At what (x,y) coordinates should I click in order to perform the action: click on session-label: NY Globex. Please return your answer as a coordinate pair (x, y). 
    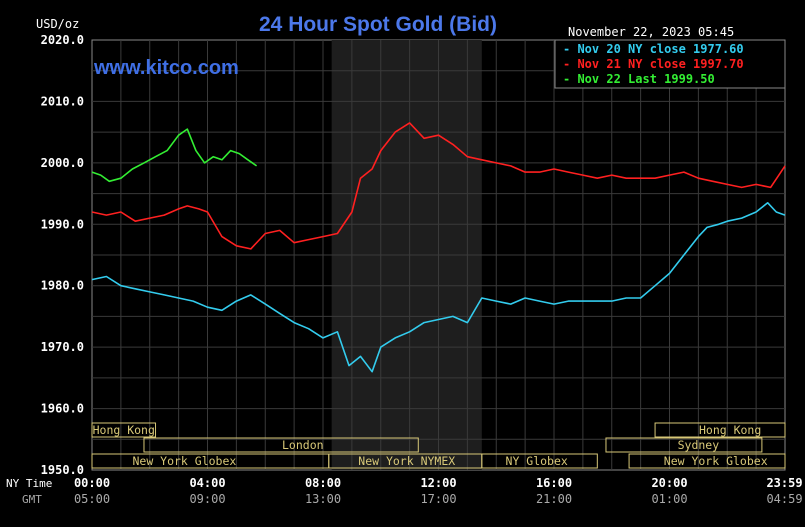
    Looking at the image, I should click on (537, 461).